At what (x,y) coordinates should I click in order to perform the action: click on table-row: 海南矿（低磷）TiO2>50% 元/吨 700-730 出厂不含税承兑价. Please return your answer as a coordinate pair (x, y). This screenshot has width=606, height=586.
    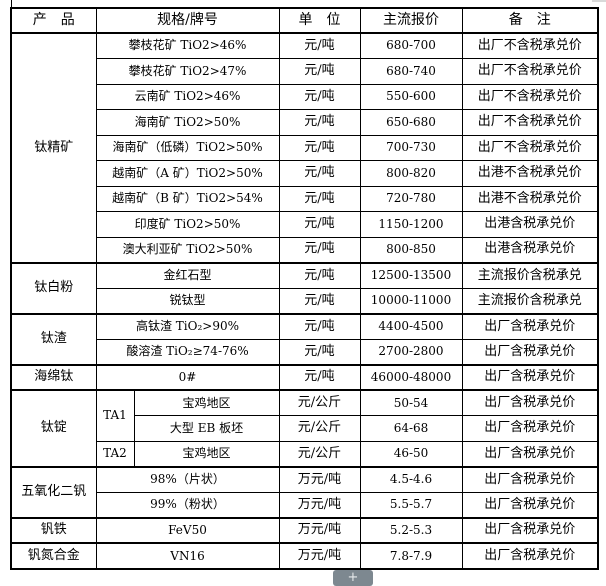
    Looking at the image, I should click on (305, 148).